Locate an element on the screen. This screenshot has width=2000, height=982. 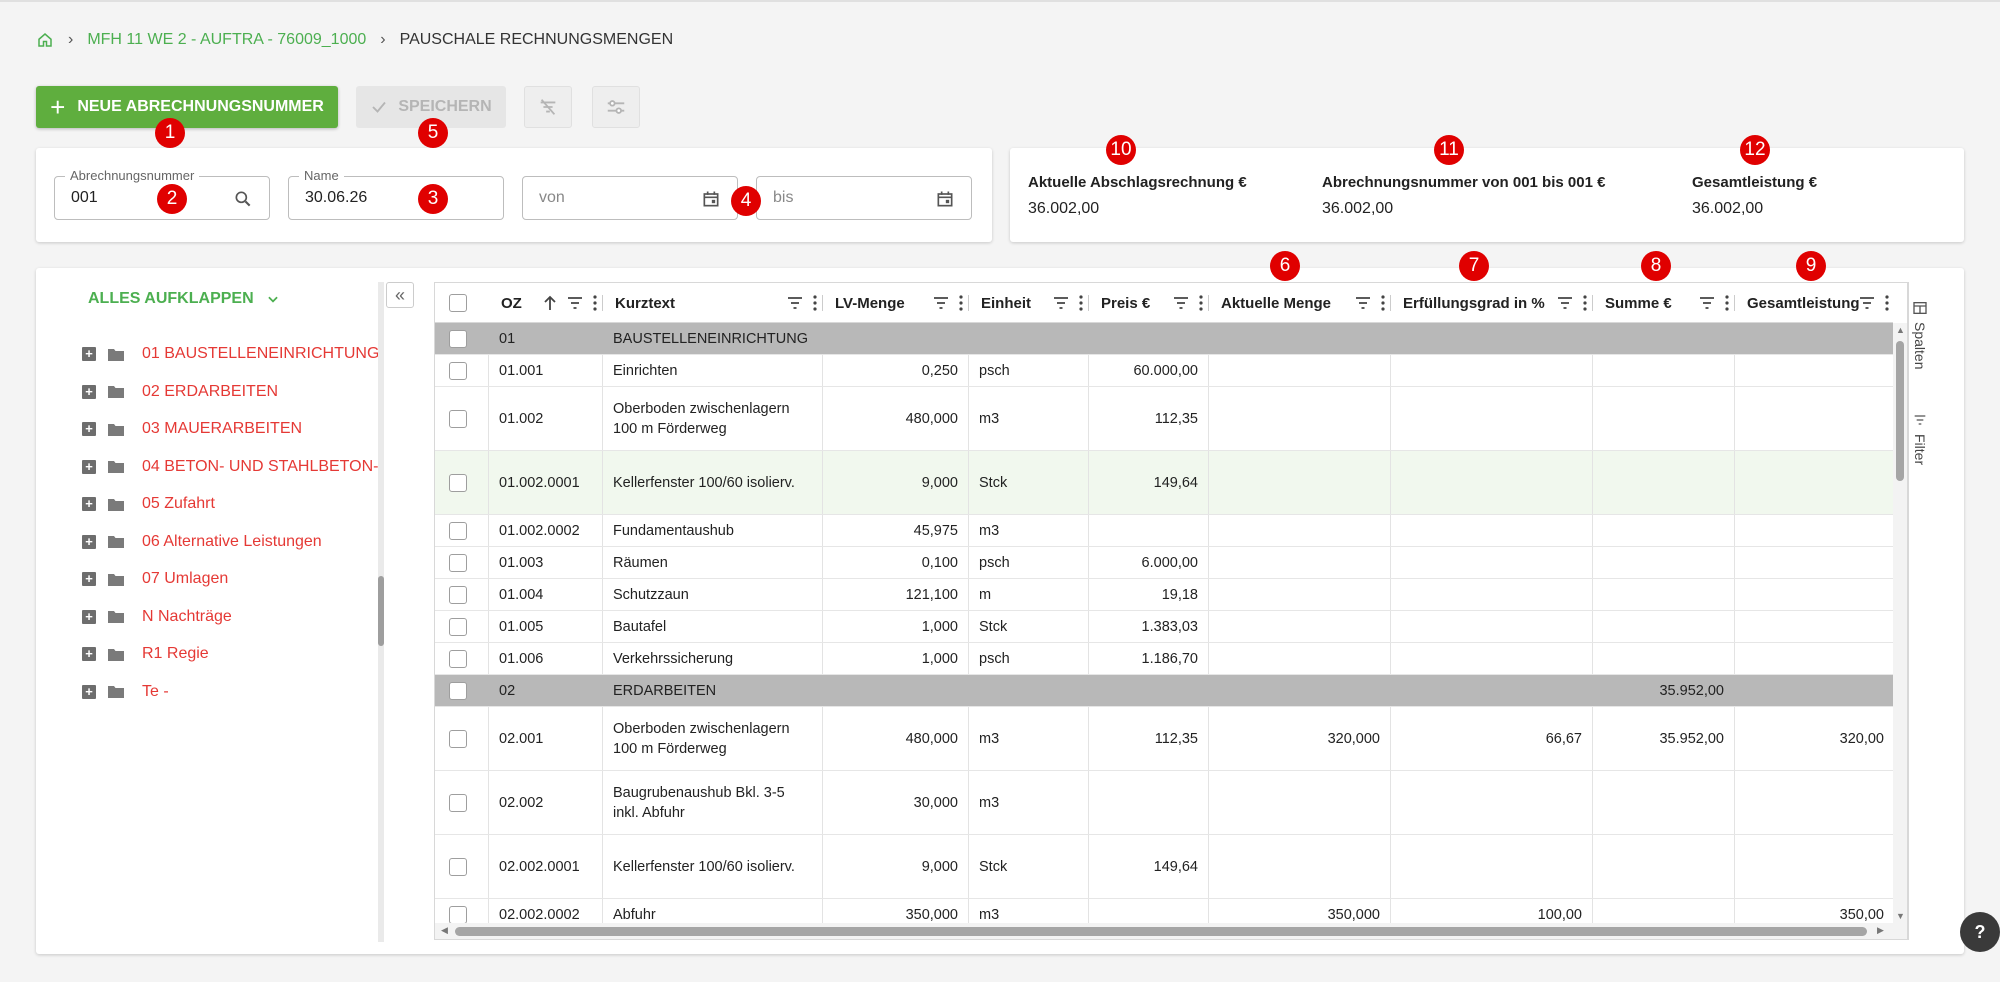
tree-item: +07 Umlagen is located at coordinates (155, 579).